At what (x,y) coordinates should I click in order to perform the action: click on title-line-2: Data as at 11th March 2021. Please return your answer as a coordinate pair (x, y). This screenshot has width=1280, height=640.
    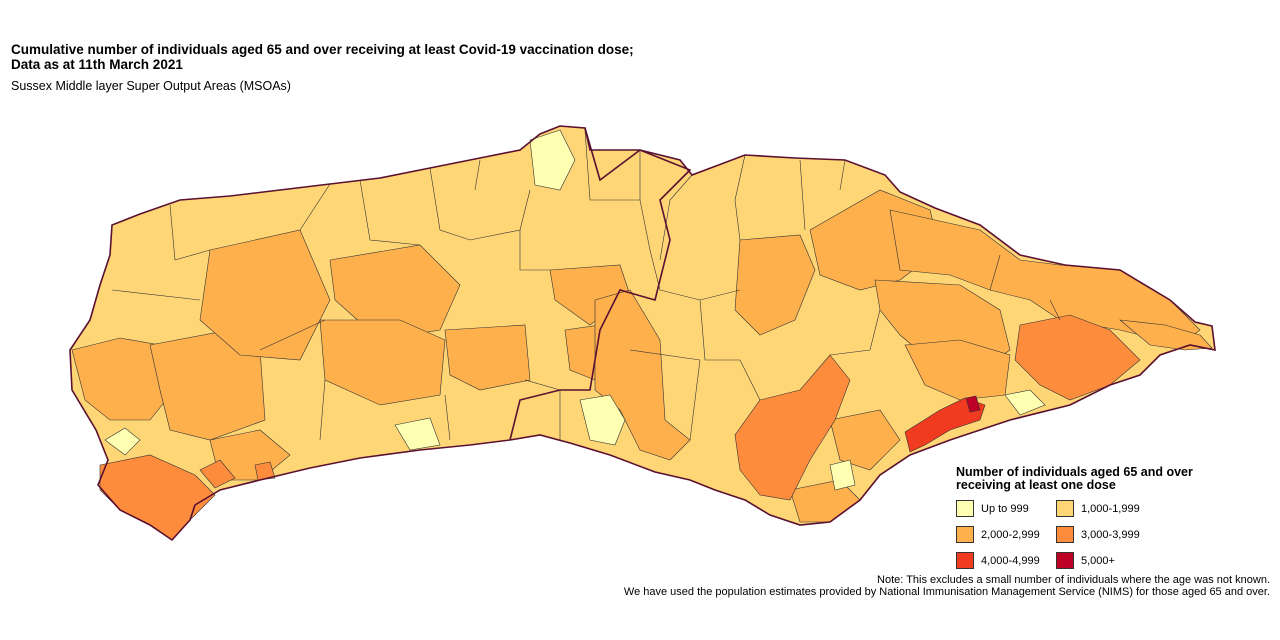
    Looking at the image, I should click on (97, 64).